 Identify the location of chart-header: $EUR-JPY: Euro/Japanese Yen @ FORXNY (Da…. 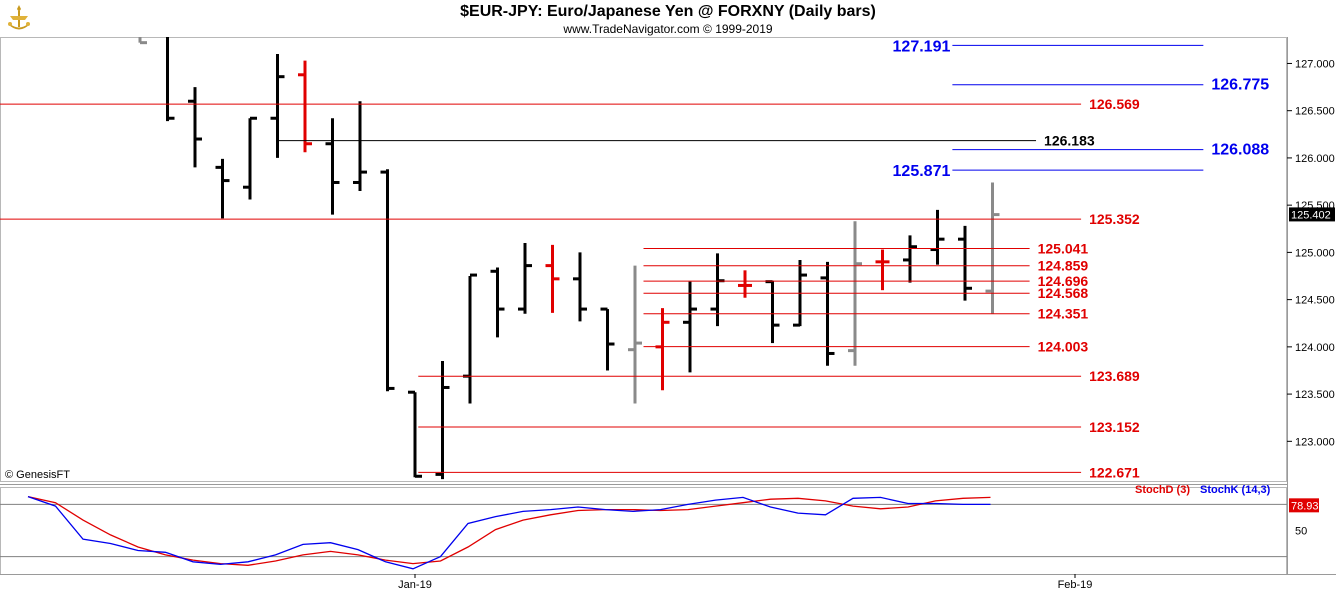
(668, 18).